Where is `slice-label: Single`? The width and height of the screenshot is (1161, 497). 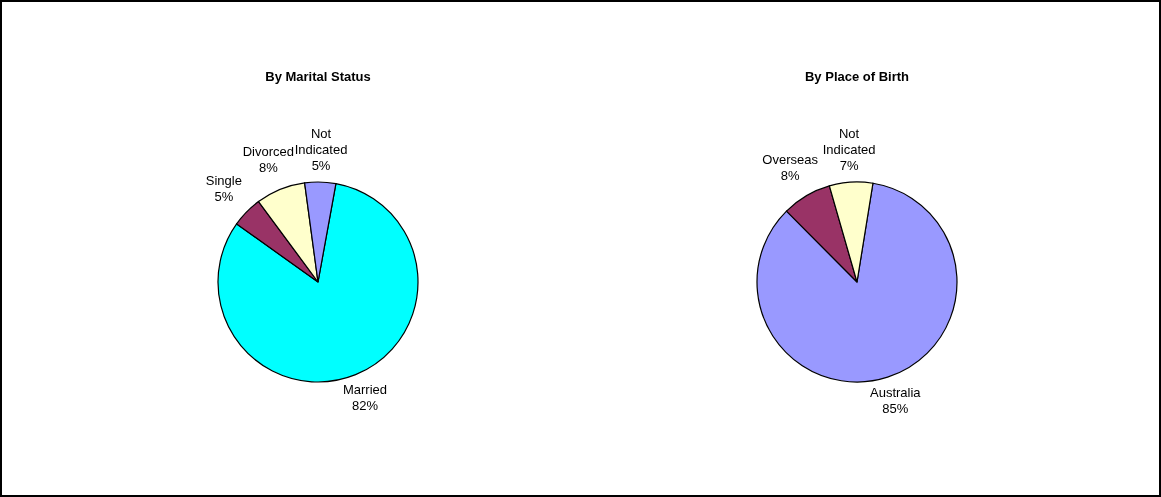 slice-label: Single is located at coordinates (223, 181).